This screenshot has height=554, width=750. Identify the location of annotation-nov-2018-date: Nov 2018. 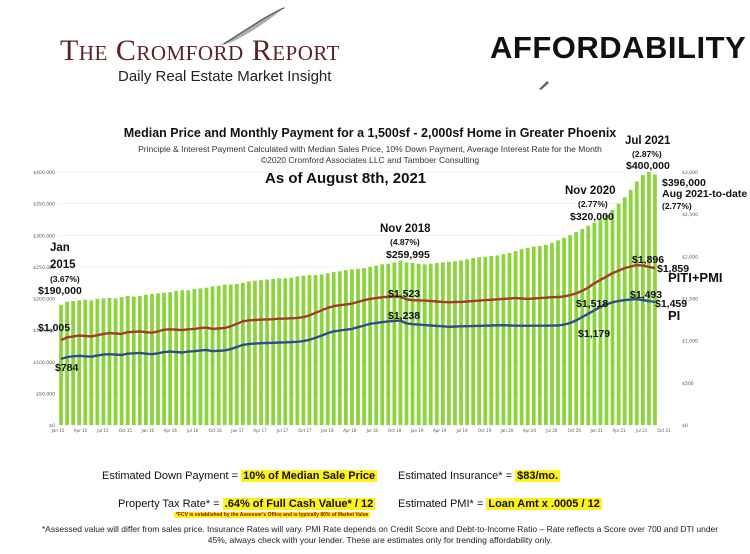
(405, 229).